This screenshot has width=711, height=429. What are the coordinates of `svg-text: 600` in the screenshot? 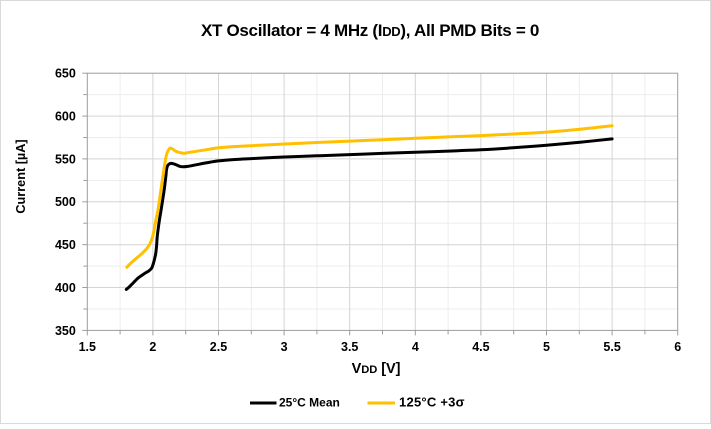 It's located at (65, 117).